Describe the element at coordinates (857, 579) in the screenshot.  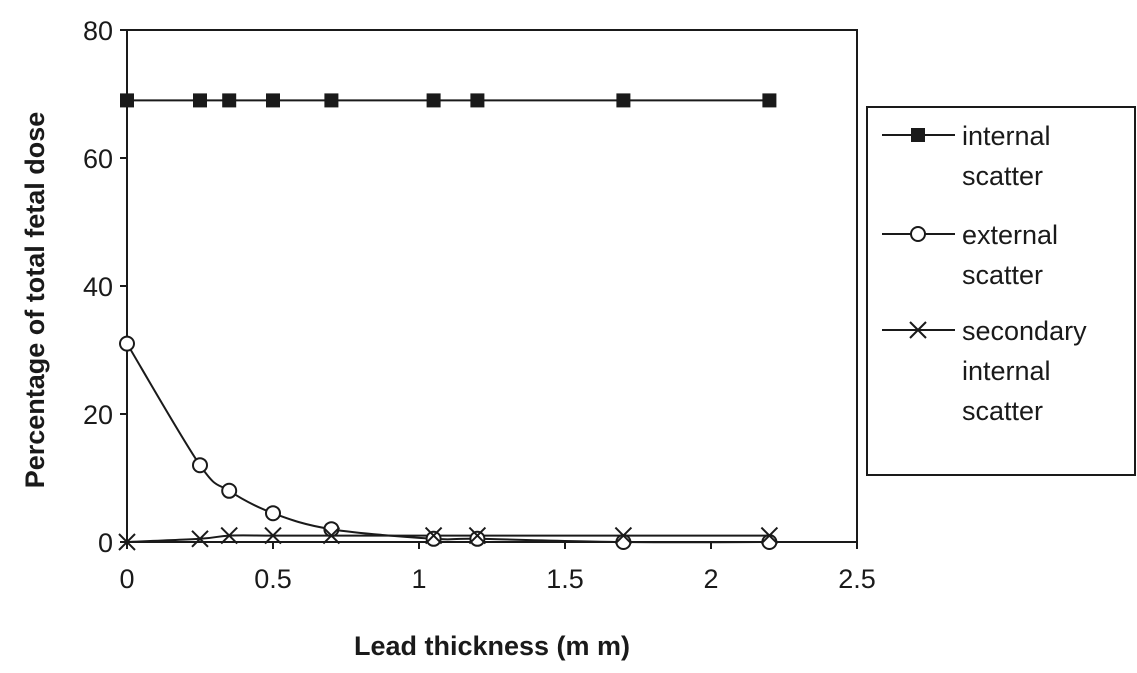
I see `x-tick-label: 2.5` at that location.